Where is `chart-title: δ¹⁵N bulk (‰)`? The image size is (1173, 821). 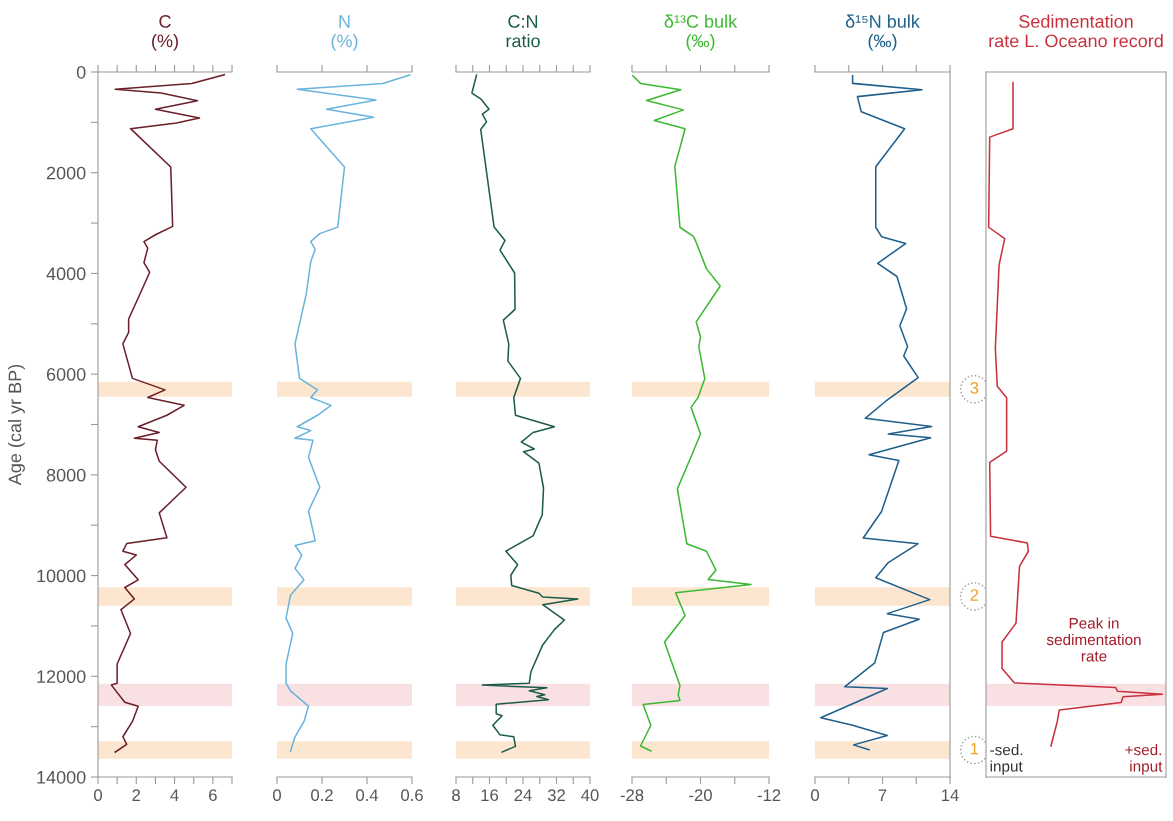
chart-title: δ¹⁵N bulk (‰) is located at coordinates (882, 32).